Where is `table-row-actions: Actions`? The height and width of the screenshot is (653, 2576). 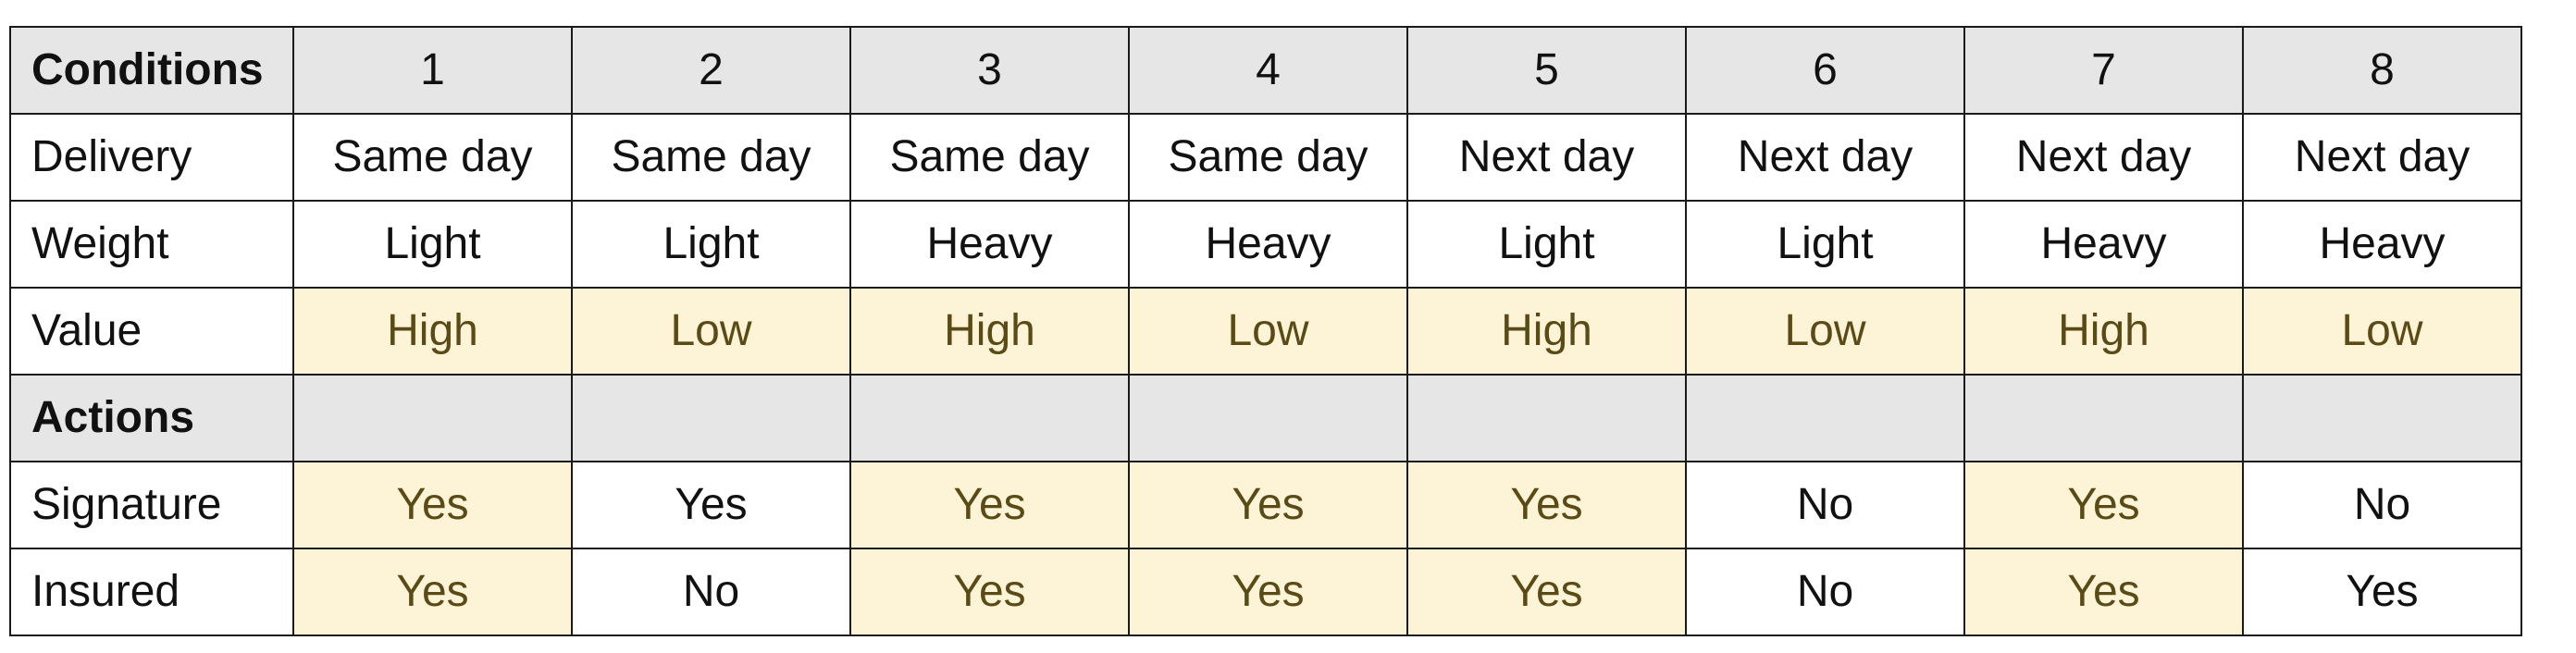 table-row-actions: Actions is located at coordinates (1265, 418).